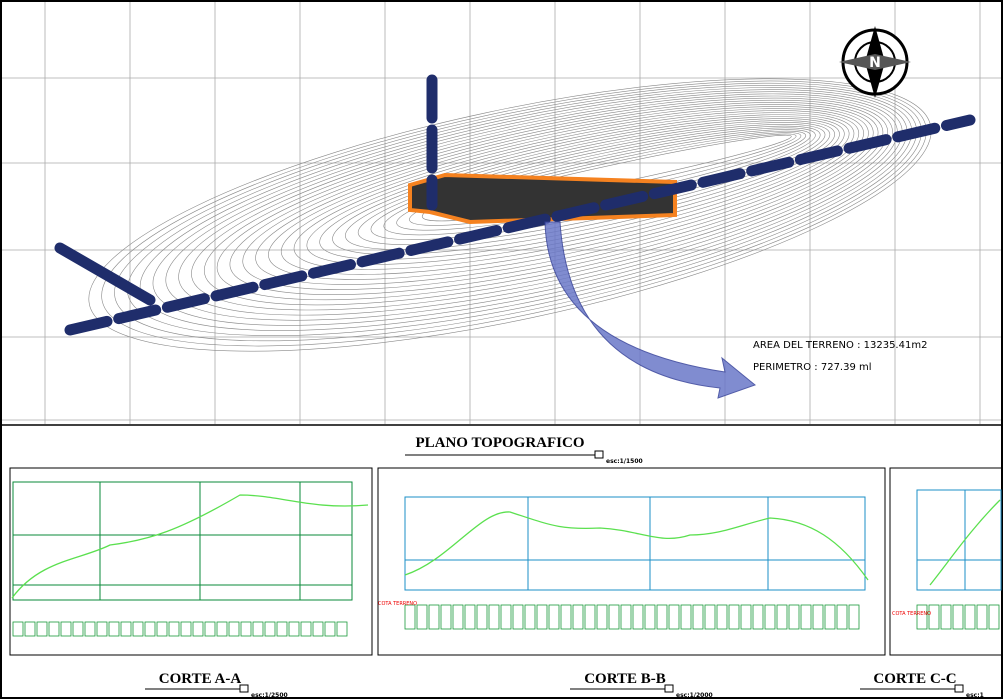  Describe the element at coordinates (975, 695) in the screenshot. I see `section-scale: esc:1` at that location.